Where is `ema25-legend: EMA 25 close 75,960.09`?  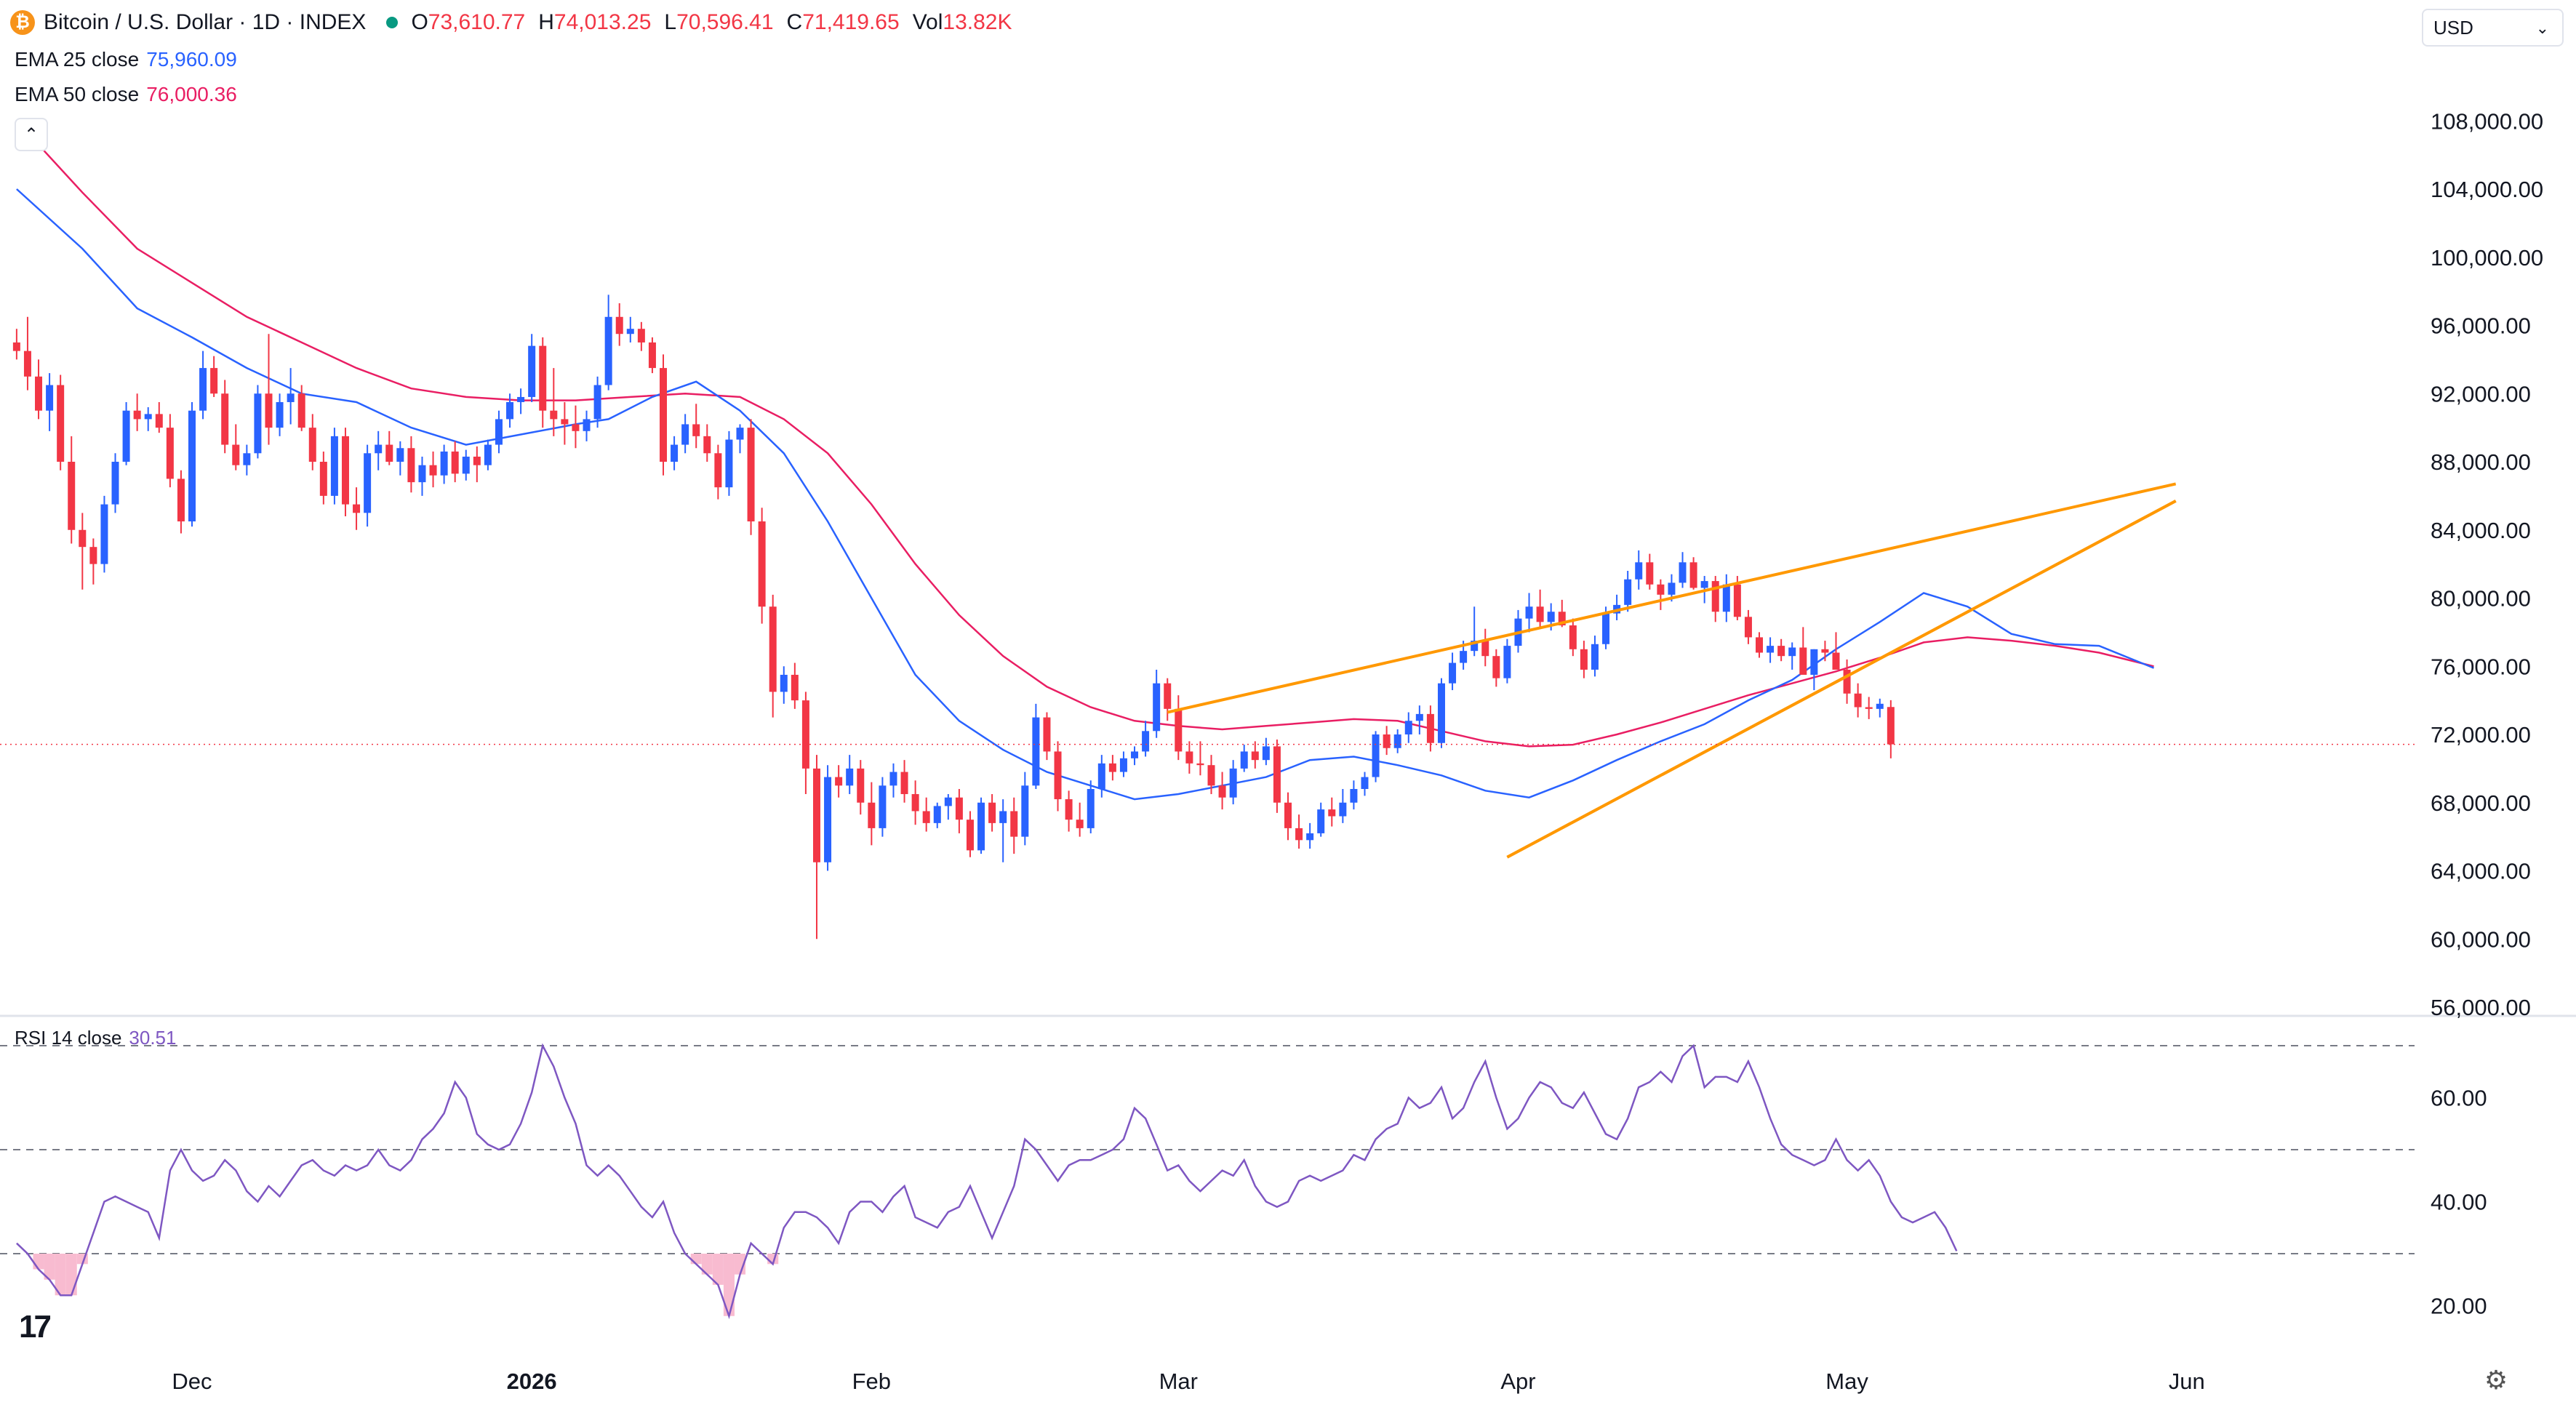 ema25-legend: EMA 25 close 75,960.09 is located at coordinates (126, 59).